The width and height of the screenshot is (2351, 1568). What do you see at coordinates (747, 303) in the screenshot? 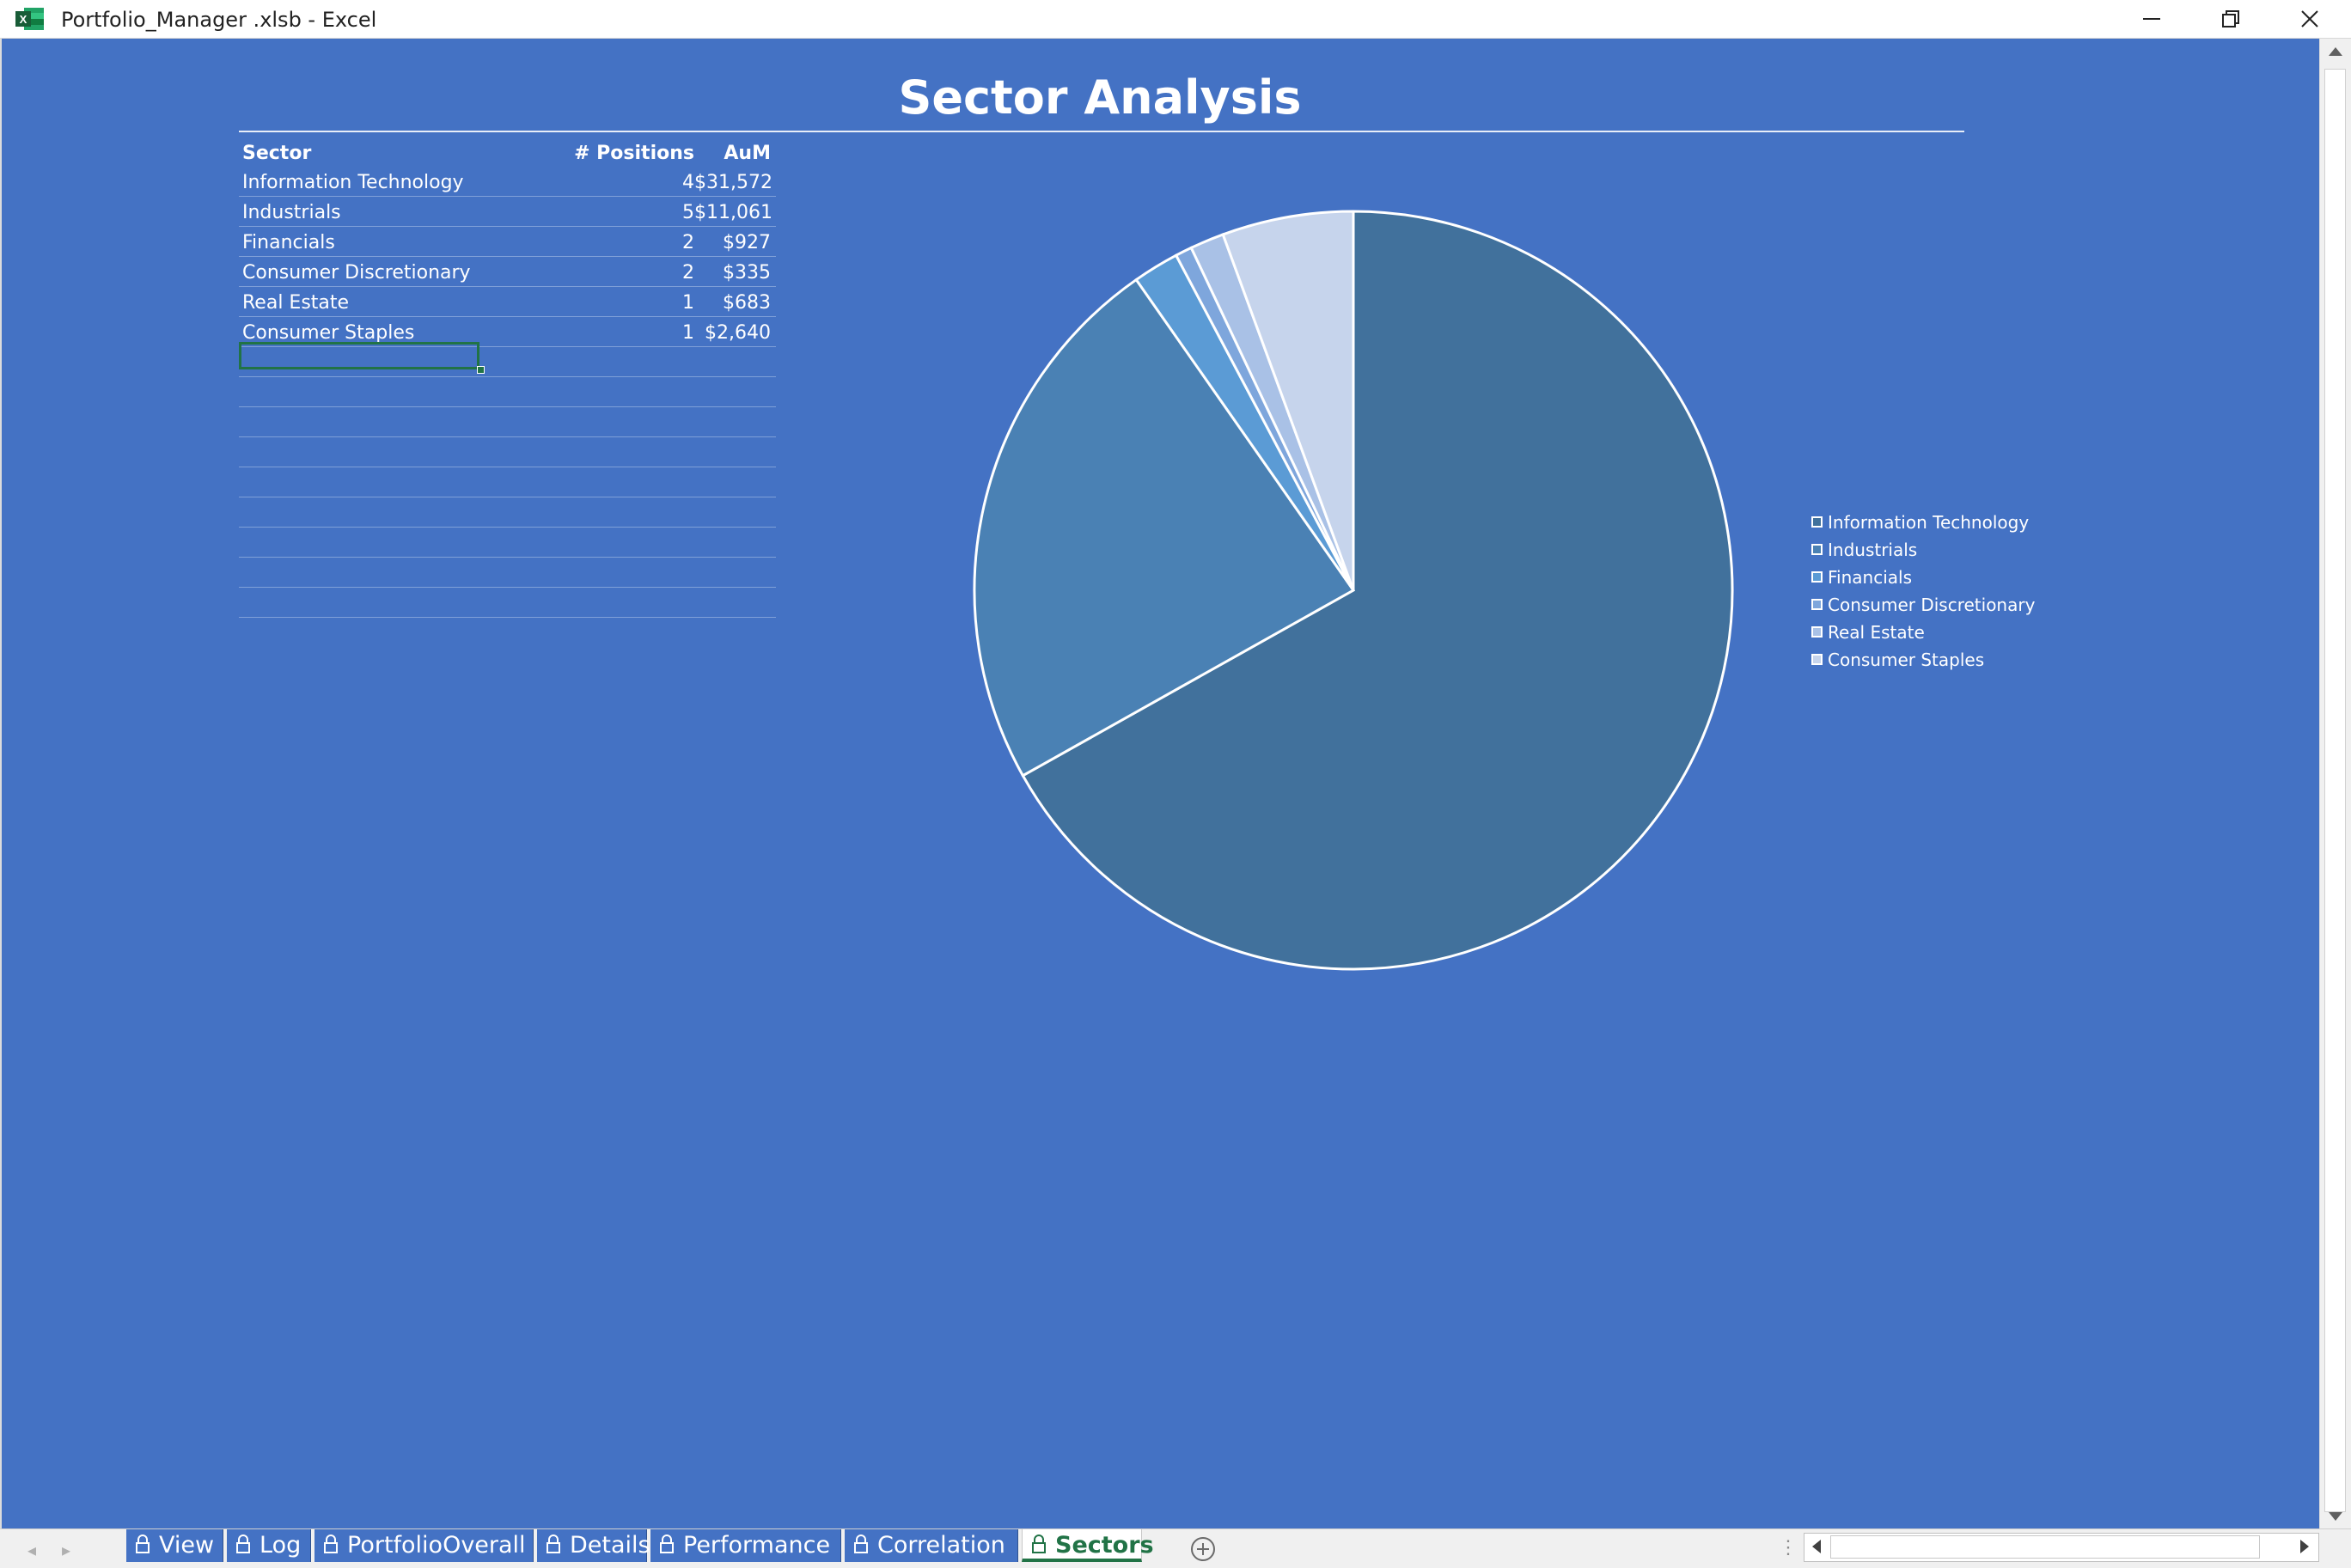
I see `cell-aum: $683` at bounding box center [747, 303].